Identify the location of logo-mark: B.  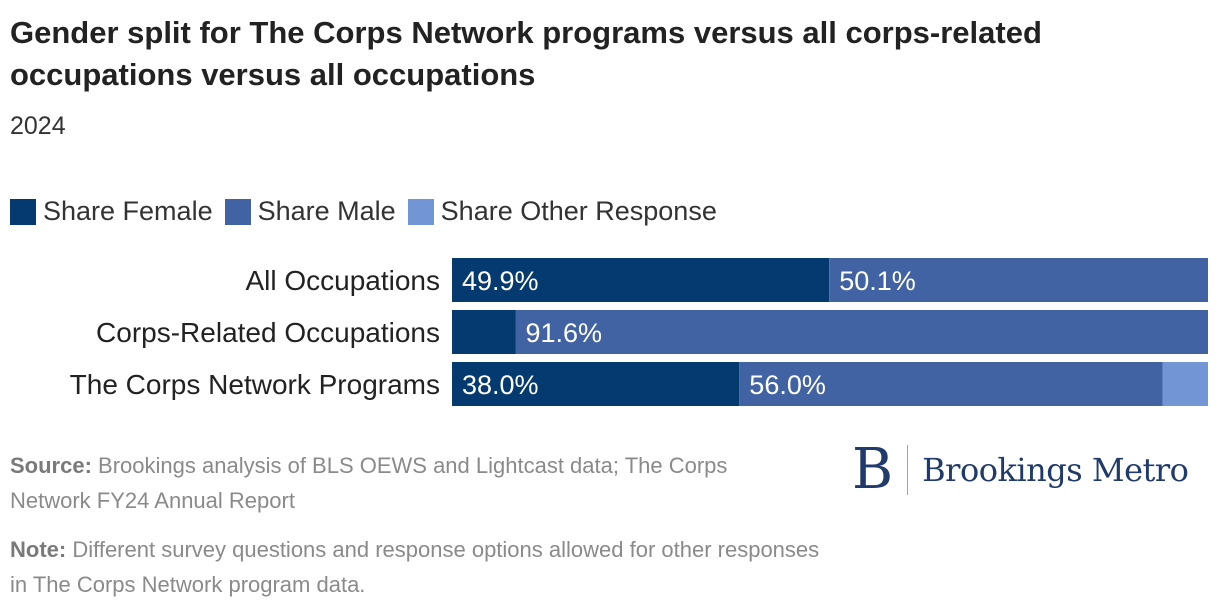
(873, 469).